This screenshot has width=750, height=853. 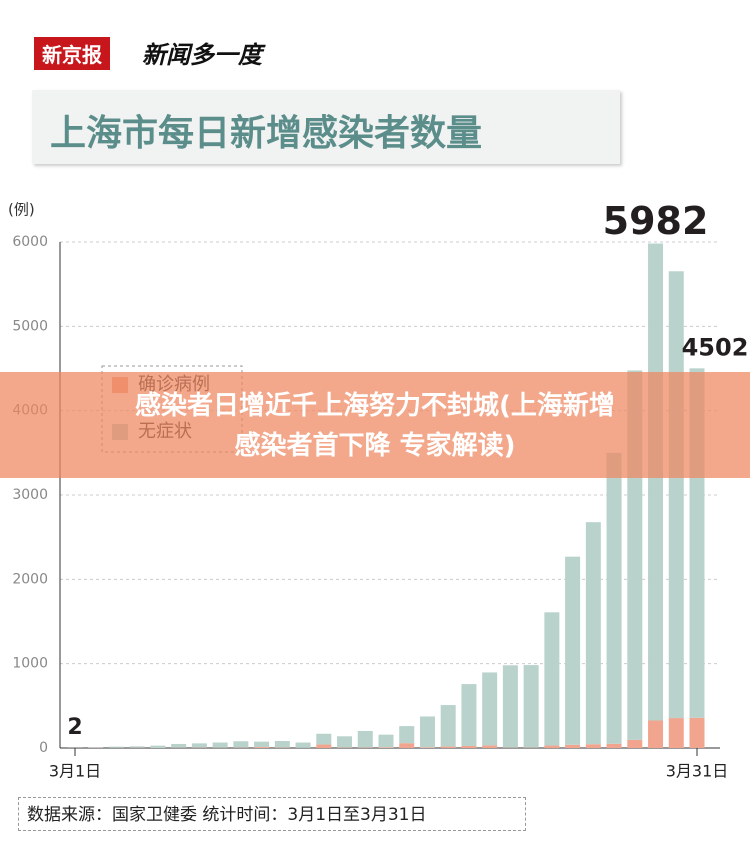 What do you see at coordinates (30, 579) in the screenshot?
I see `y-tick-label: 2000` at bounding box center [30, 579].